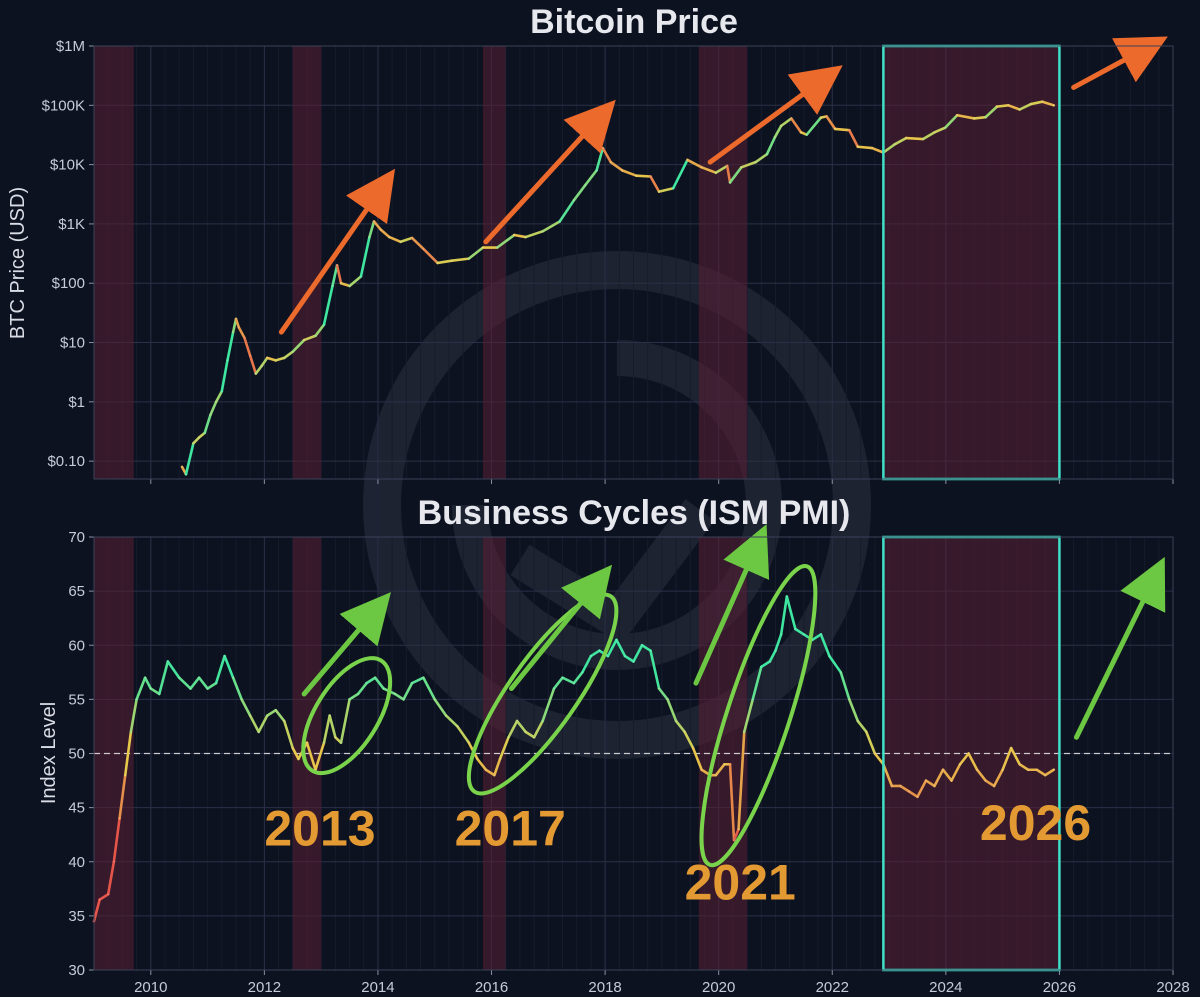 The image size is (1200, 997). Describe the element at coordinates (76, 916) in the screenshot. I see `y-tick-label: 35` at that location.